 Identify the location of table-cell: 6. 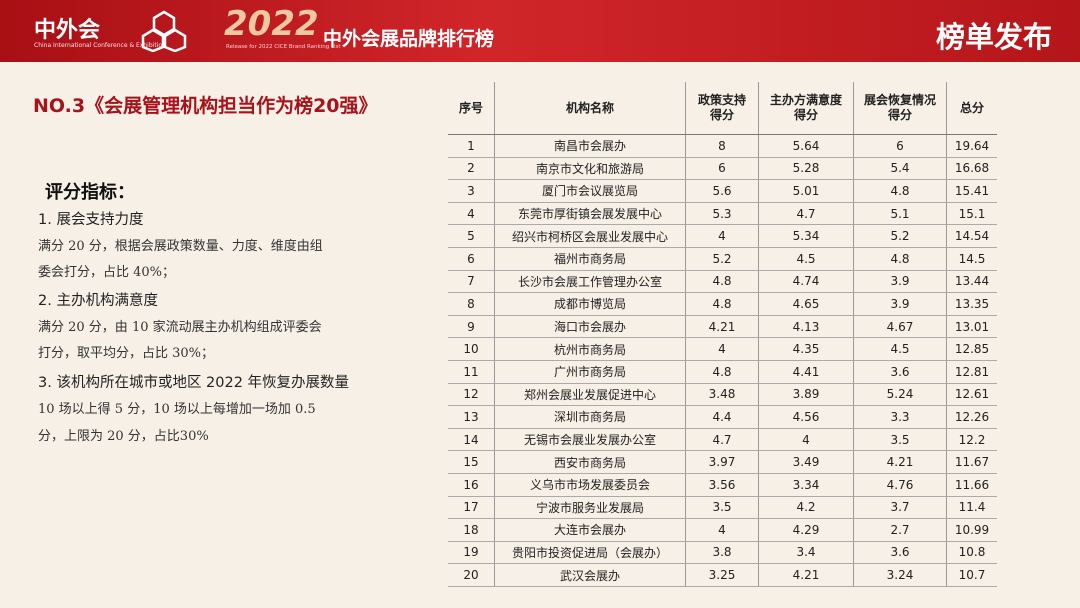
(722, 169).